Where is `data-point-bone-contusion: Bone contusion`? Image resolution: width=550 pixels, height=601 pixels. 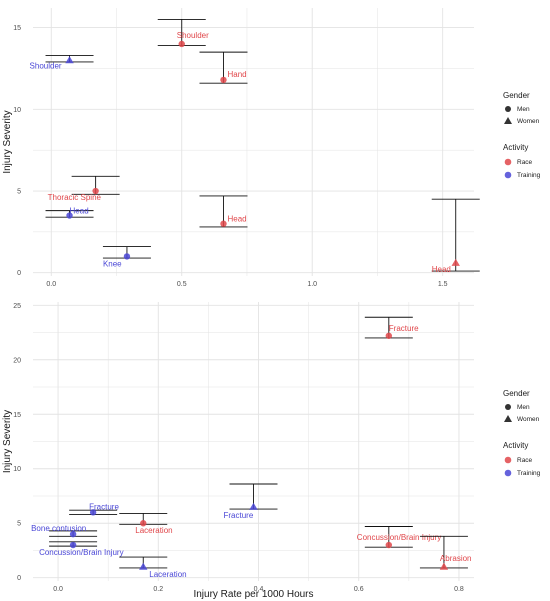
data-point-bone-contusion: Bone contusion is located at coordinates (64, 531).